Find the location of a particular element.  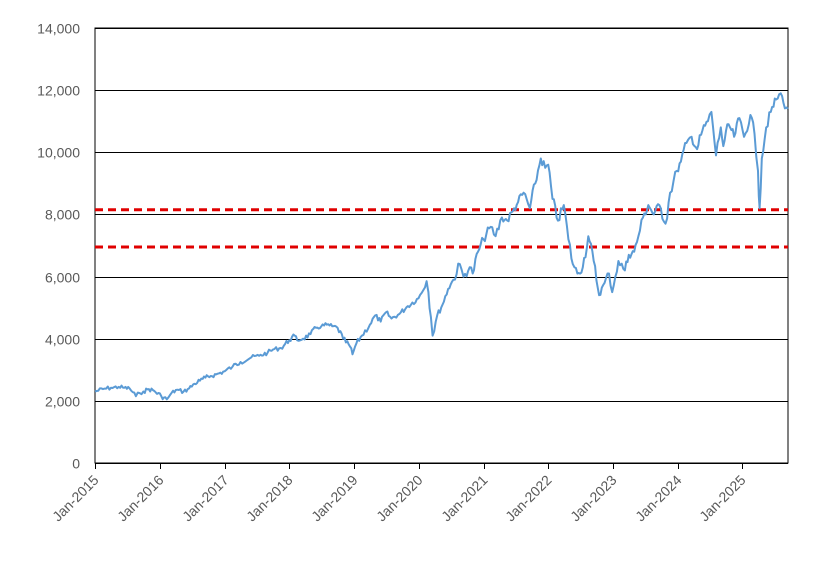

x-tick-label: Jan-2018 is located at coordinates (269, 498).